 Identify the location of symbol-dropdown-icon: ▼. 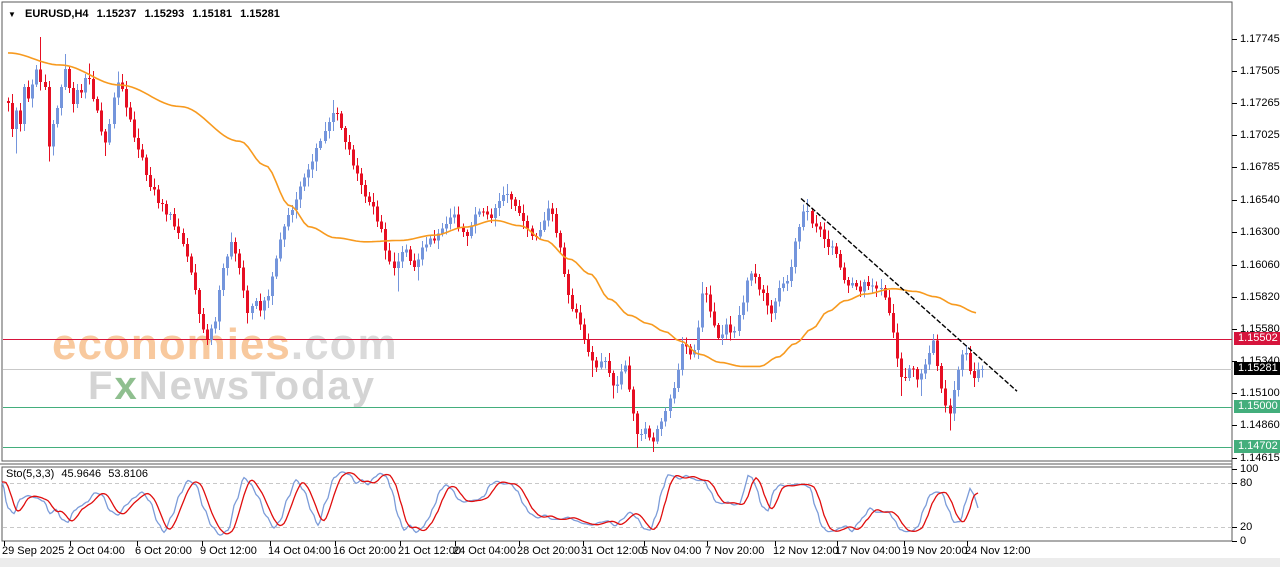
(12, 14).